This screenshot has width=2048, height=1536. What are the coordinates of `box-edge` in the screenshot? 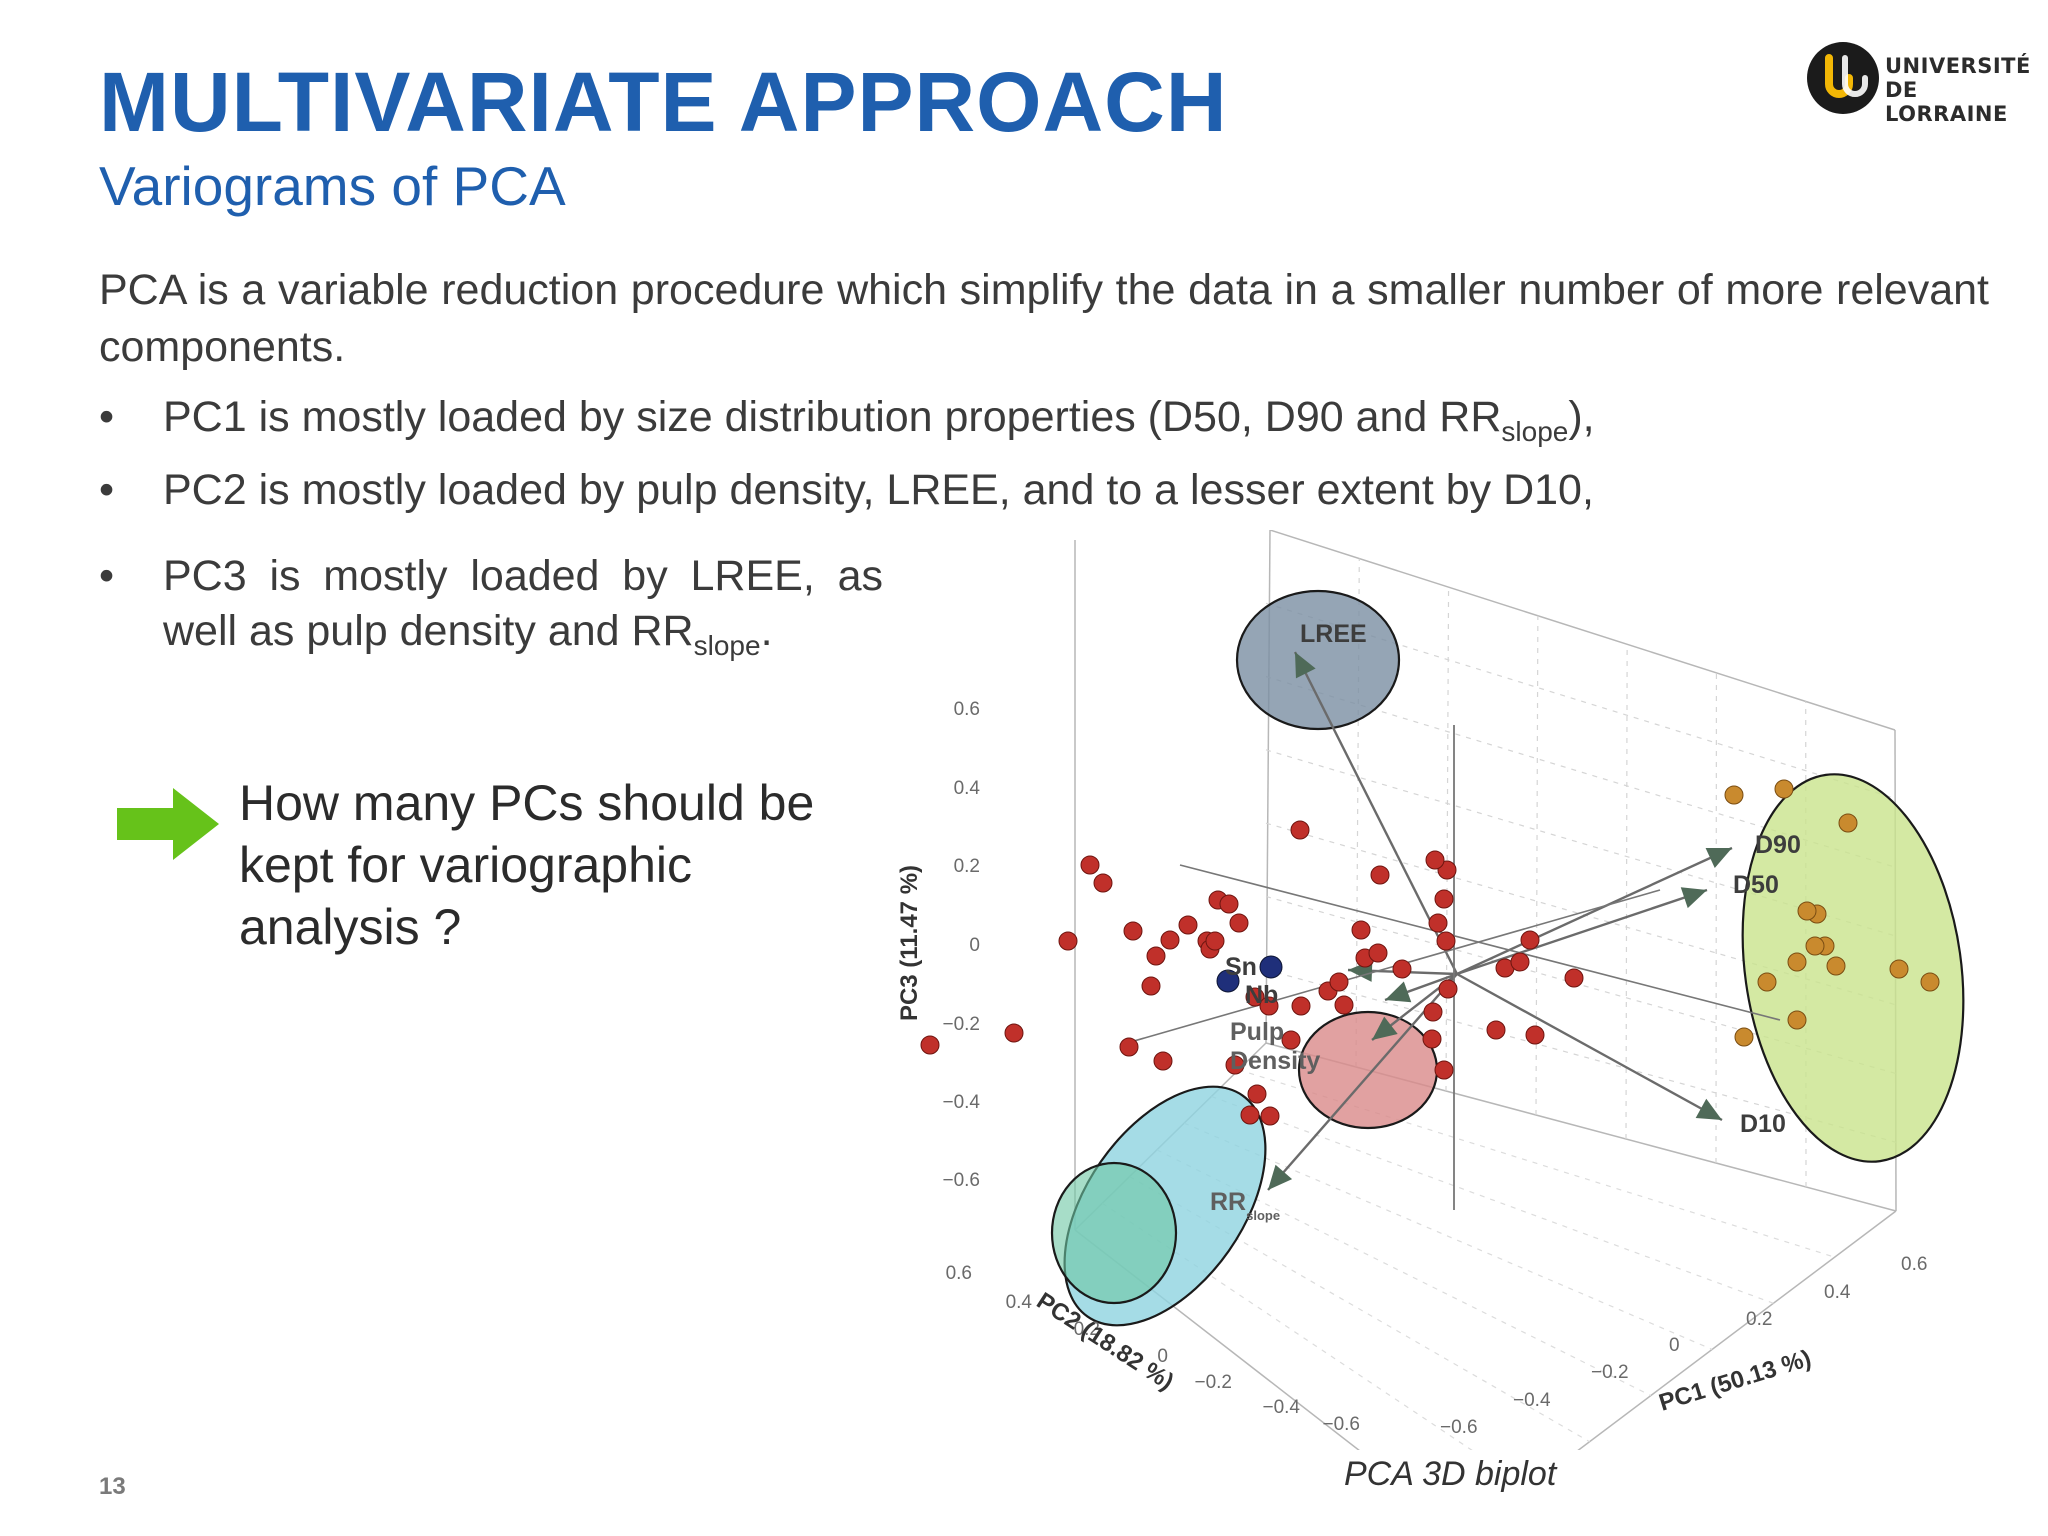 It's located at (1582, 630).